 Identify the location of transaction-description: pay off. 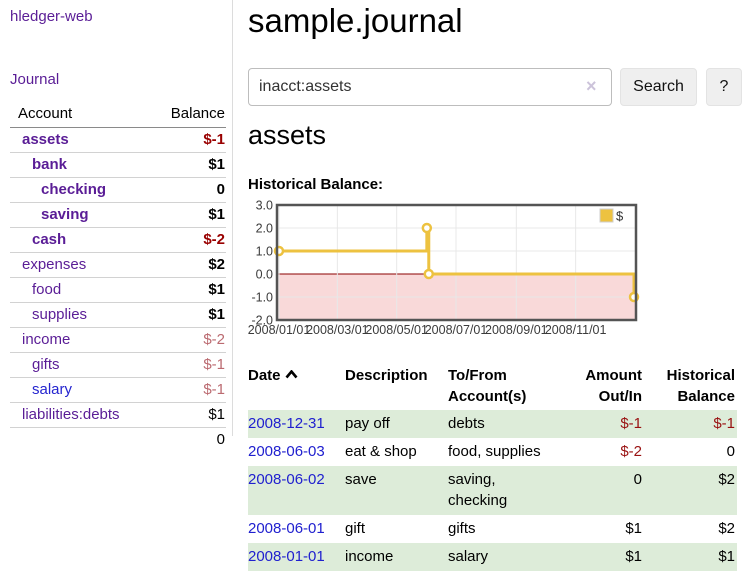
(367, 423).